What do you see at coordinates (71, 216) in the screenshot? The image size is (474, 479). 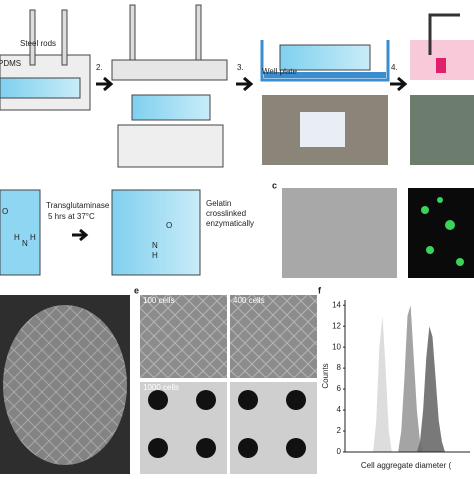 I see `label: 5 hrs at 37°C` at bounding box center [71, 216].